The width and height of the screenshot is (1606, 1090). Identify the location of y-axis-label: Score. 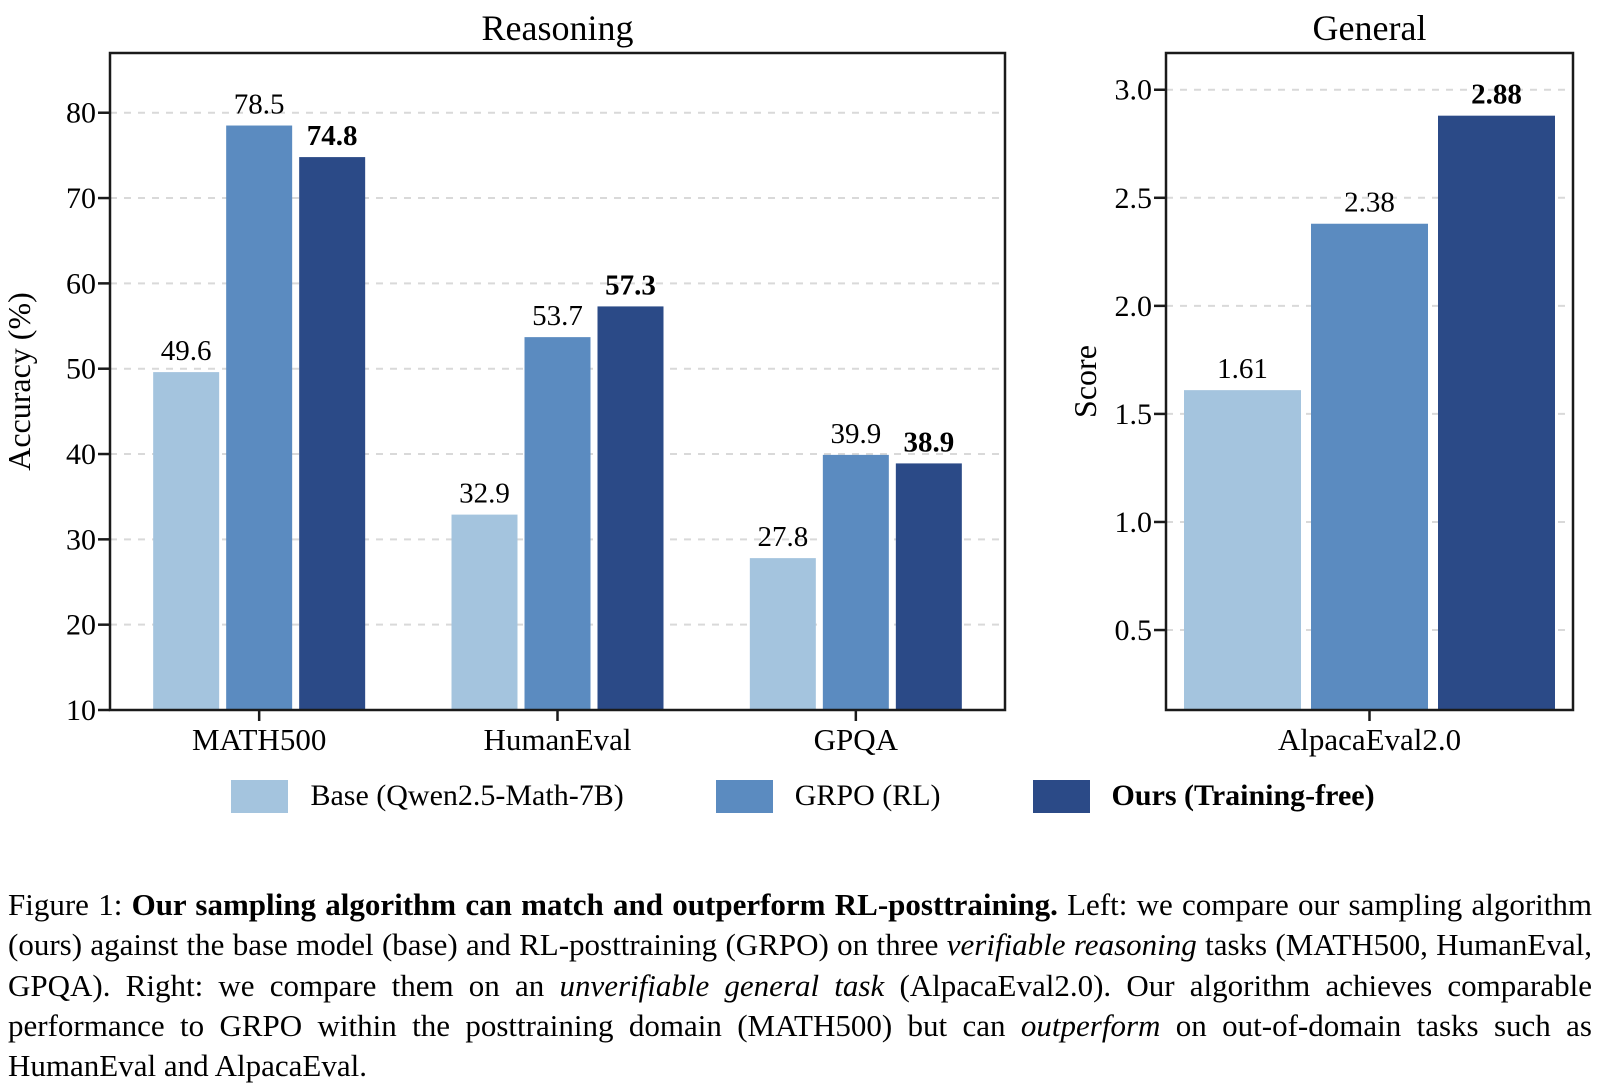
(1085, 381).